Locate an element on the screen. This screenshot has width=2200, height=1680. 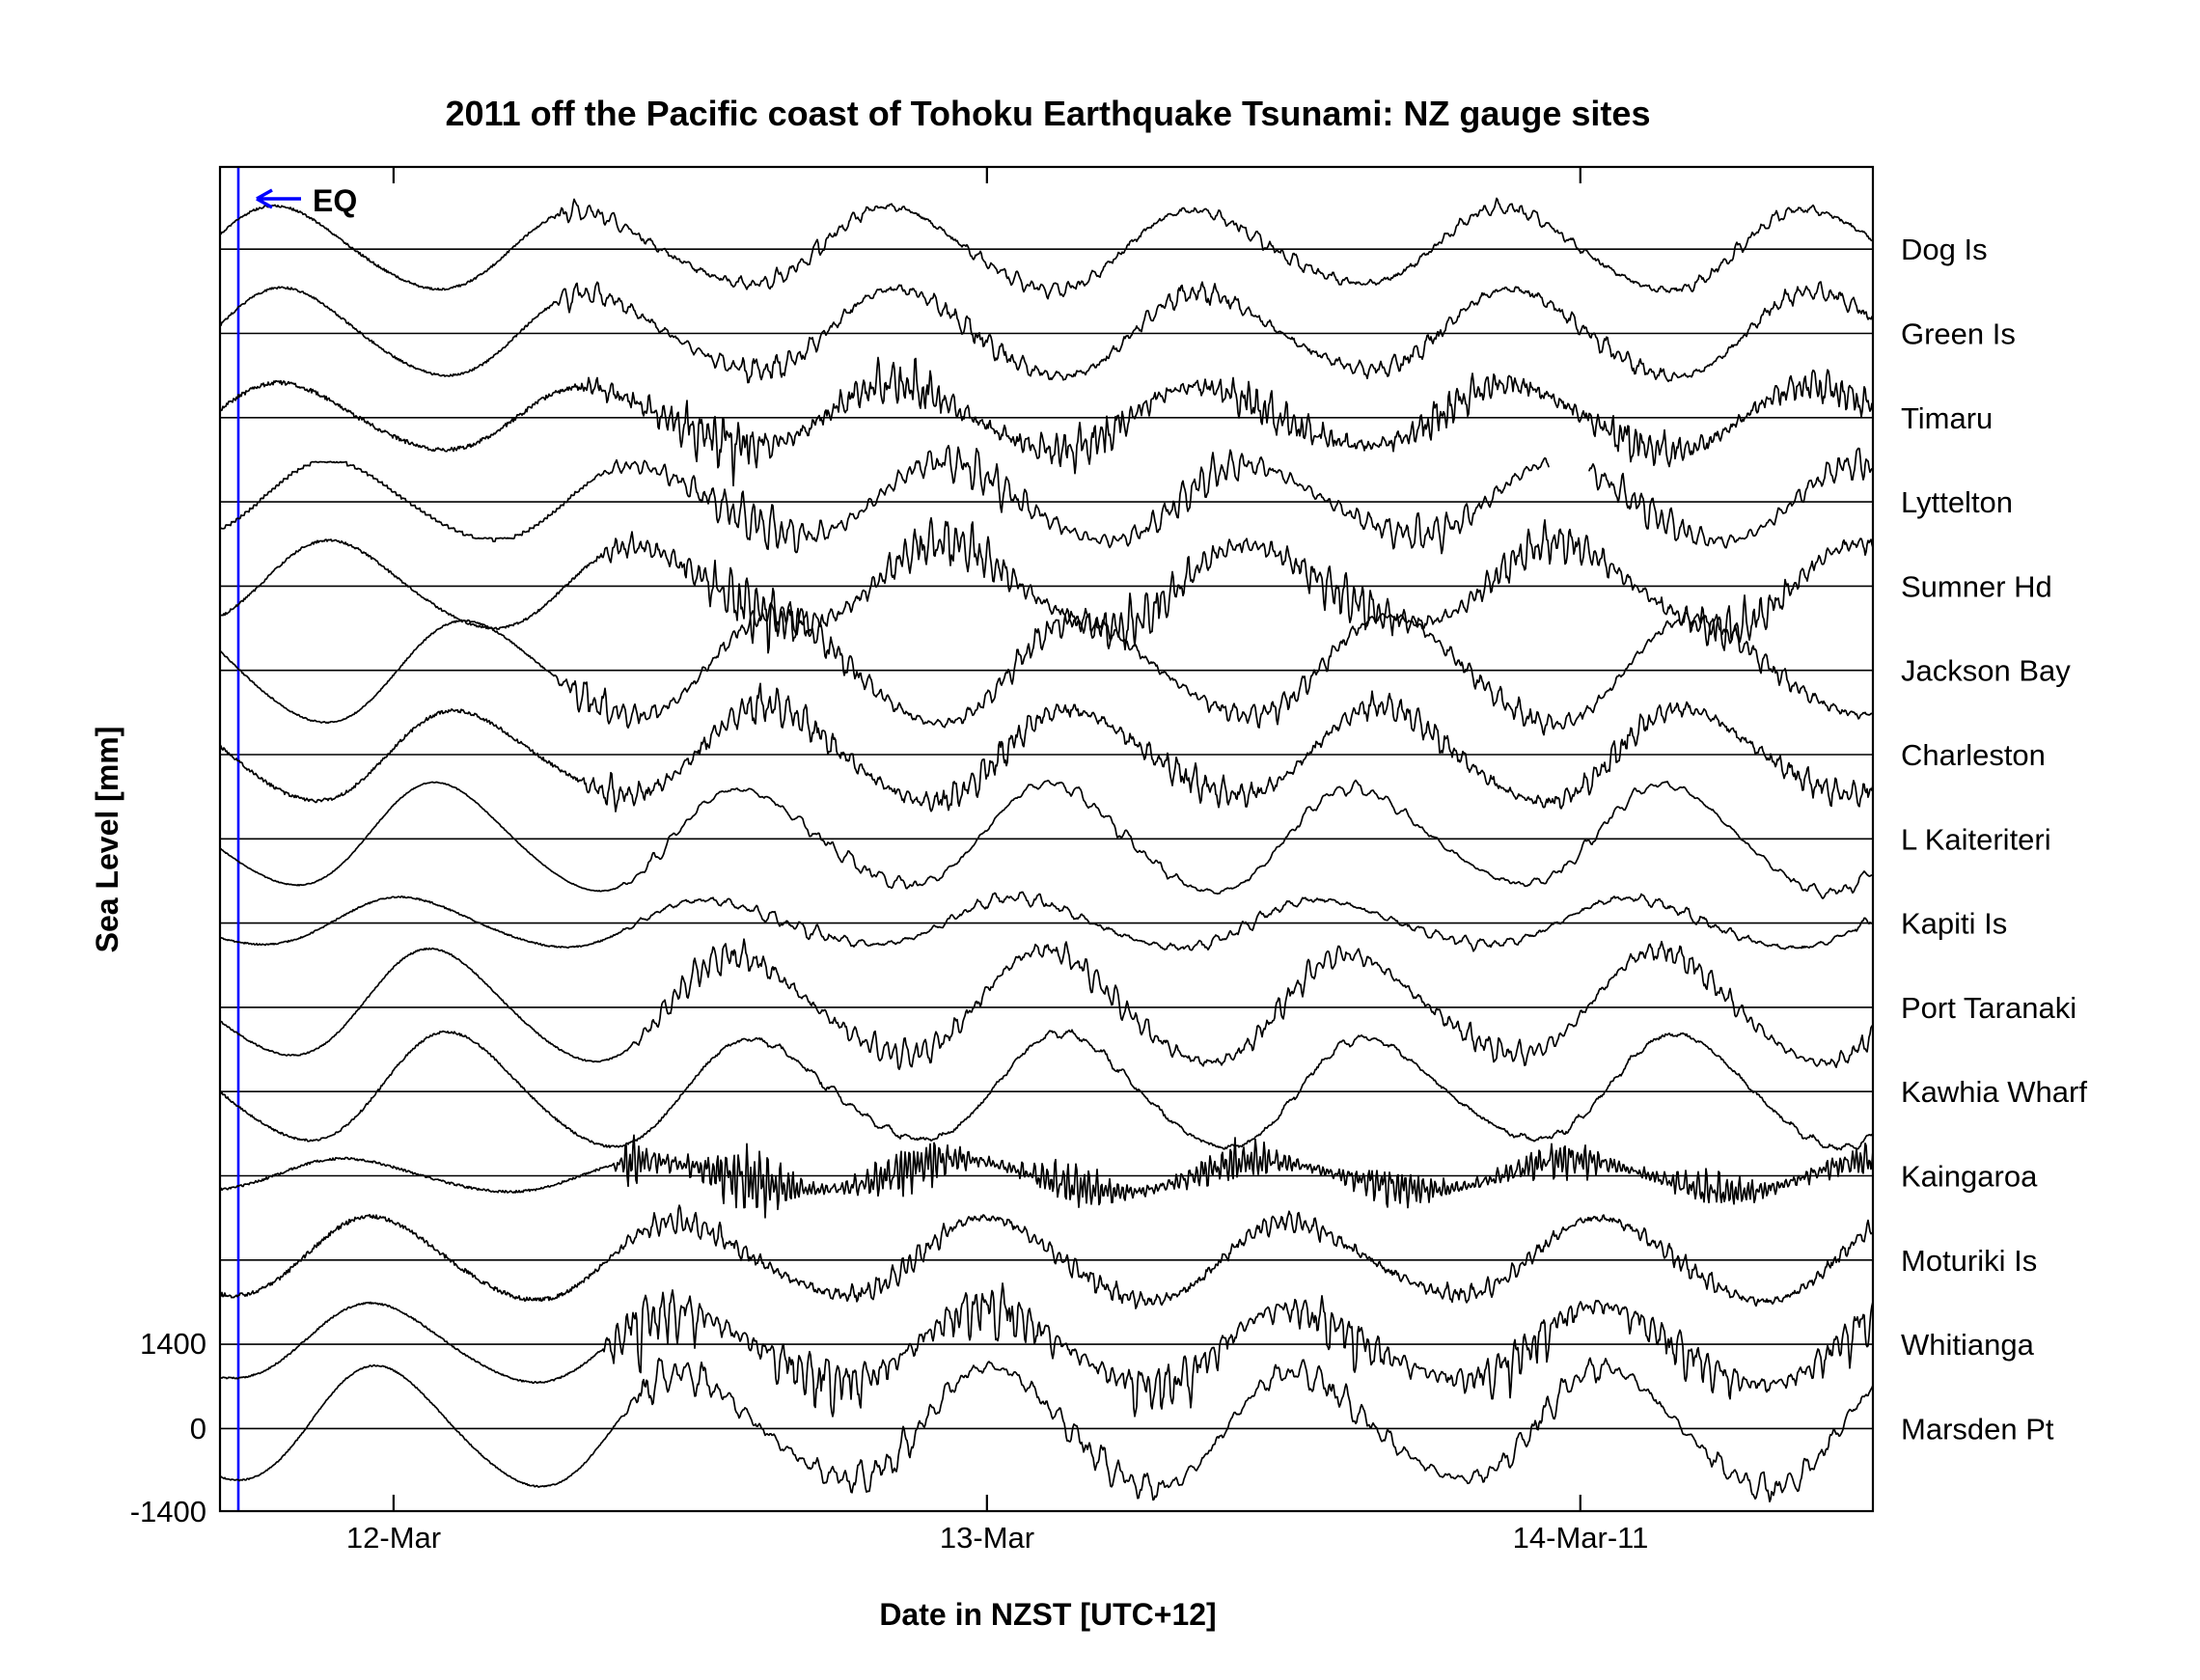
station-label-marsden-pt: Marsden Pt is located at coordinates (1977, 1429).